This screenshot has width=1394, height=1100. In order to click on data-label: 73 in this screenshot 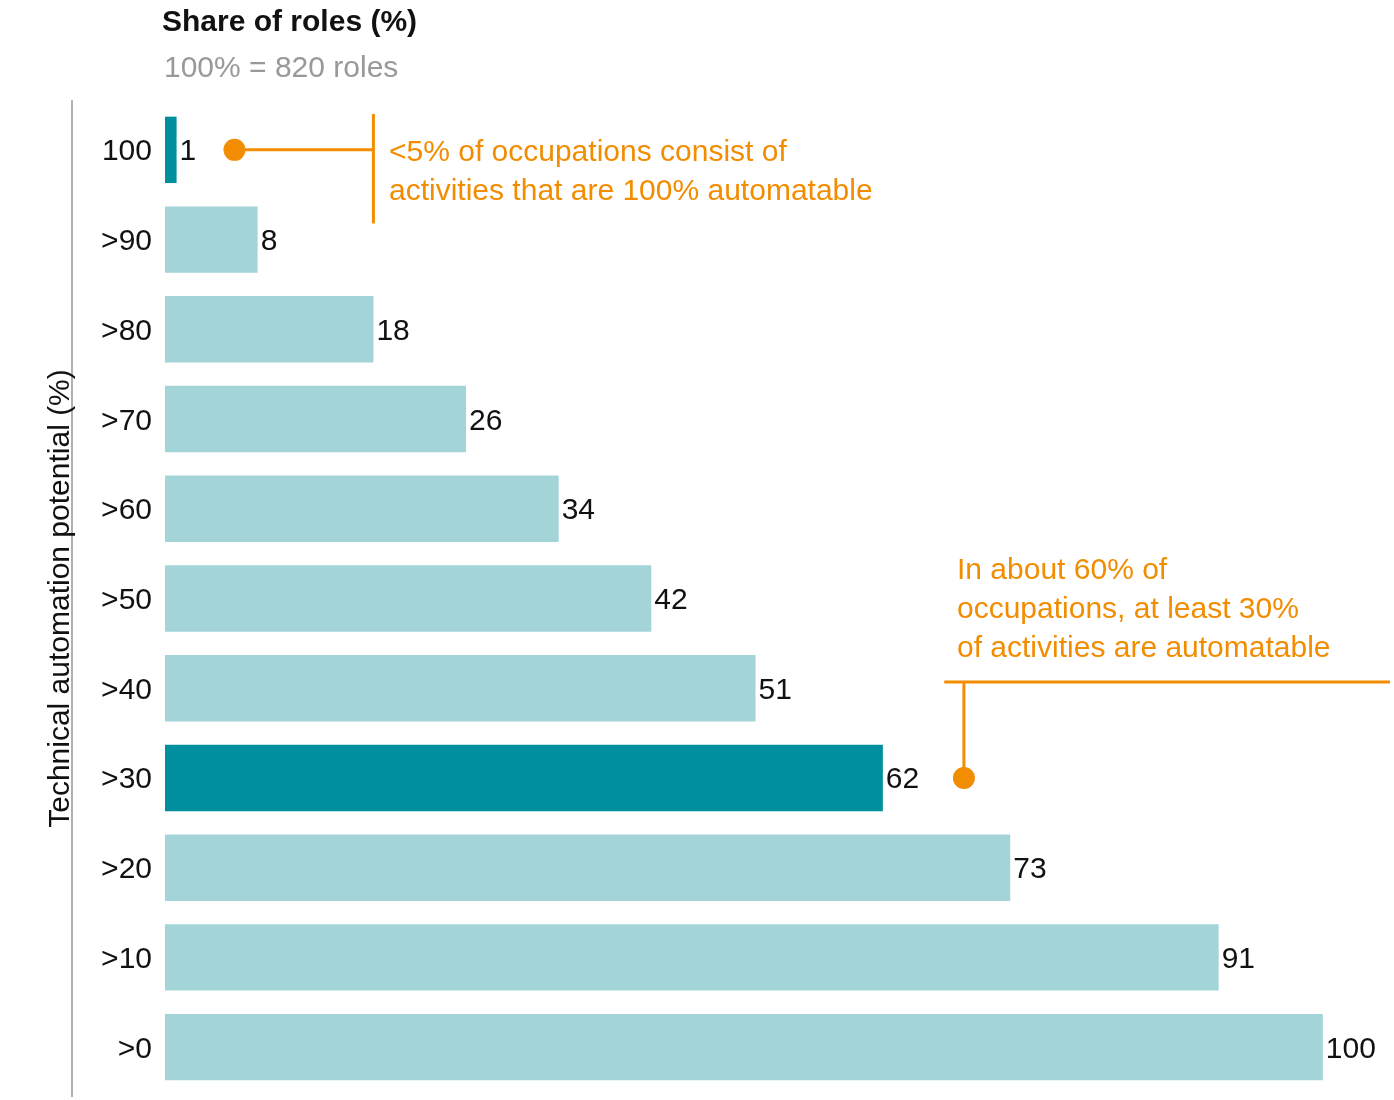, I will do `click(1030, 868)`.